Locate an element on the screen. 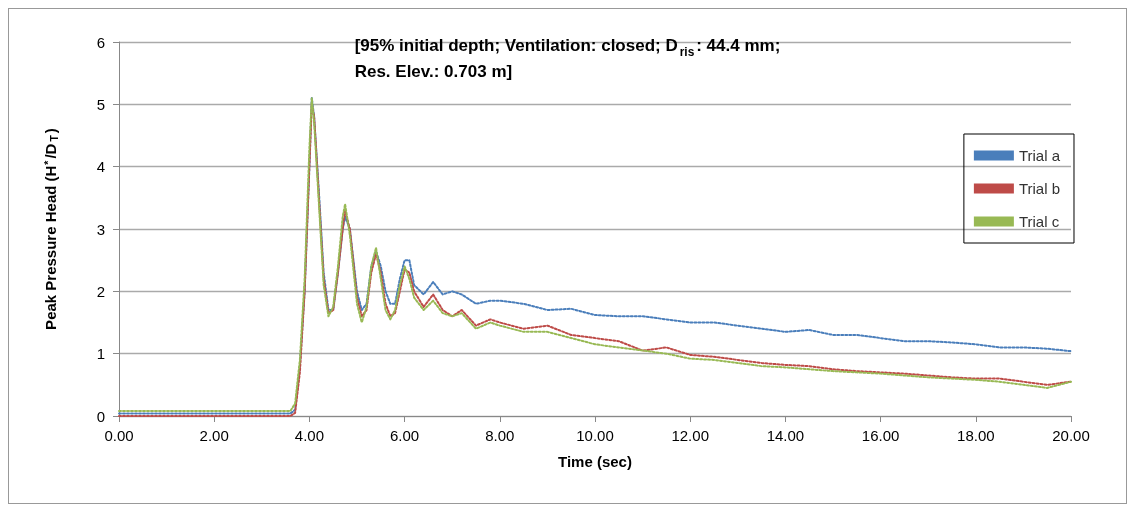 Image resolution: width=1135 pixels, height=512 pixels. x-tick-label: 2.00 is located at coordinates (214, 435).